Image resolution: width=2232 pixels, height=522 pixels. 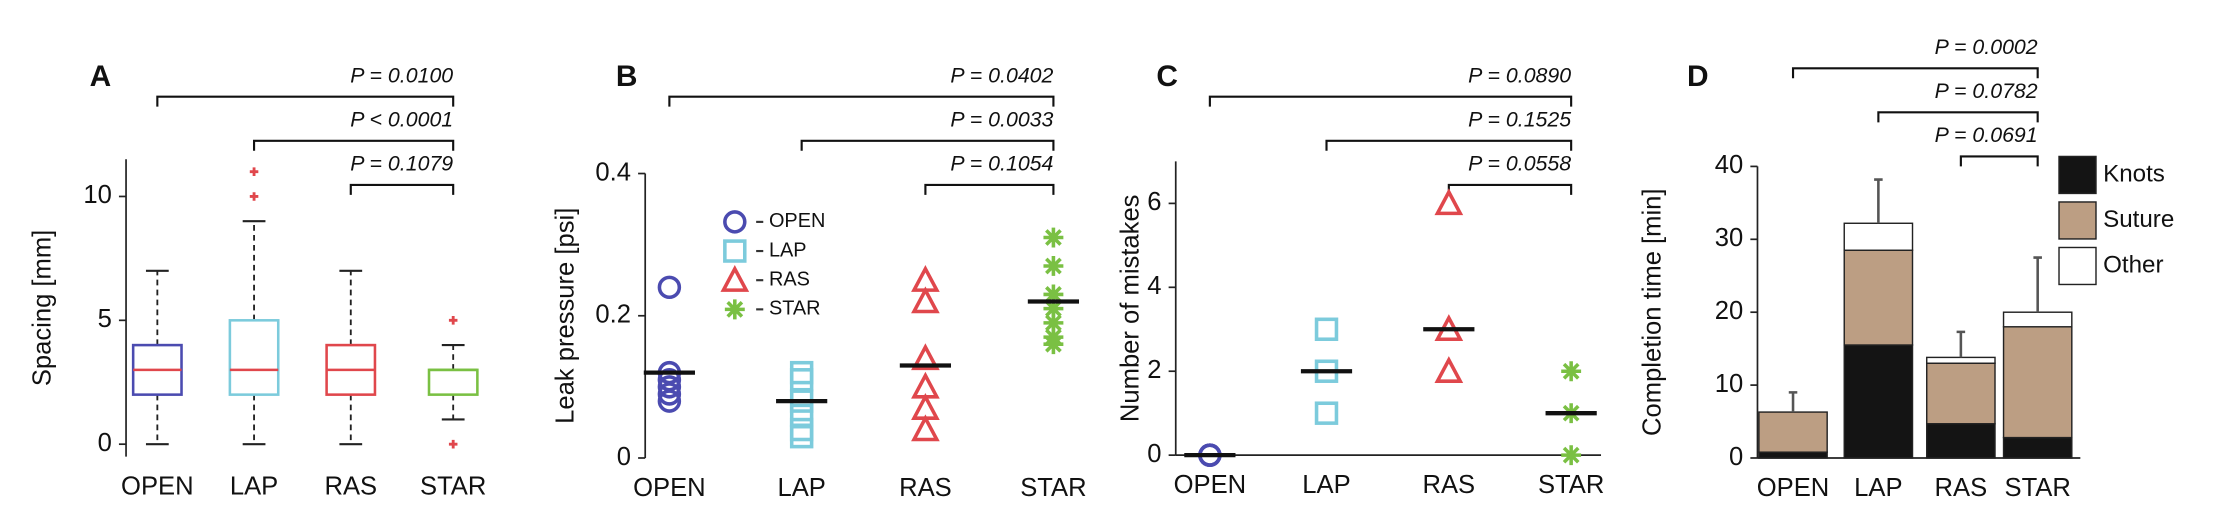 What do you see at coordinates (2077, 220) in the screenshot?
I see `legend-swatch` at bounding box center [2077, 220].